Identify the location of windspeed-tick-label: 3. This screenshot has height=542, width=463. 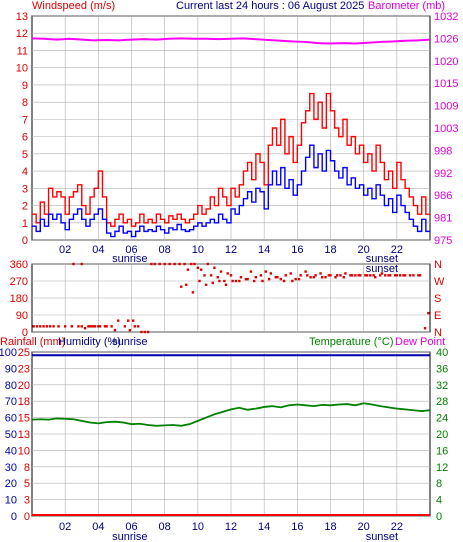
(25, 189).